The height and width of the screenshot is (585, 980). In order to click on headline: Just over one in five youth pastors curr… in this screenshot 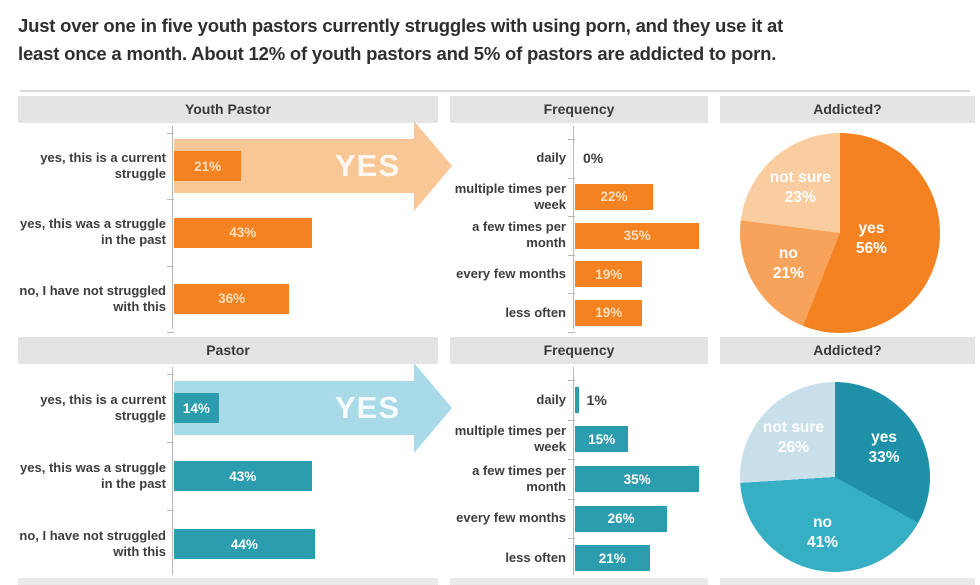, I will do `click(401, 39)`.